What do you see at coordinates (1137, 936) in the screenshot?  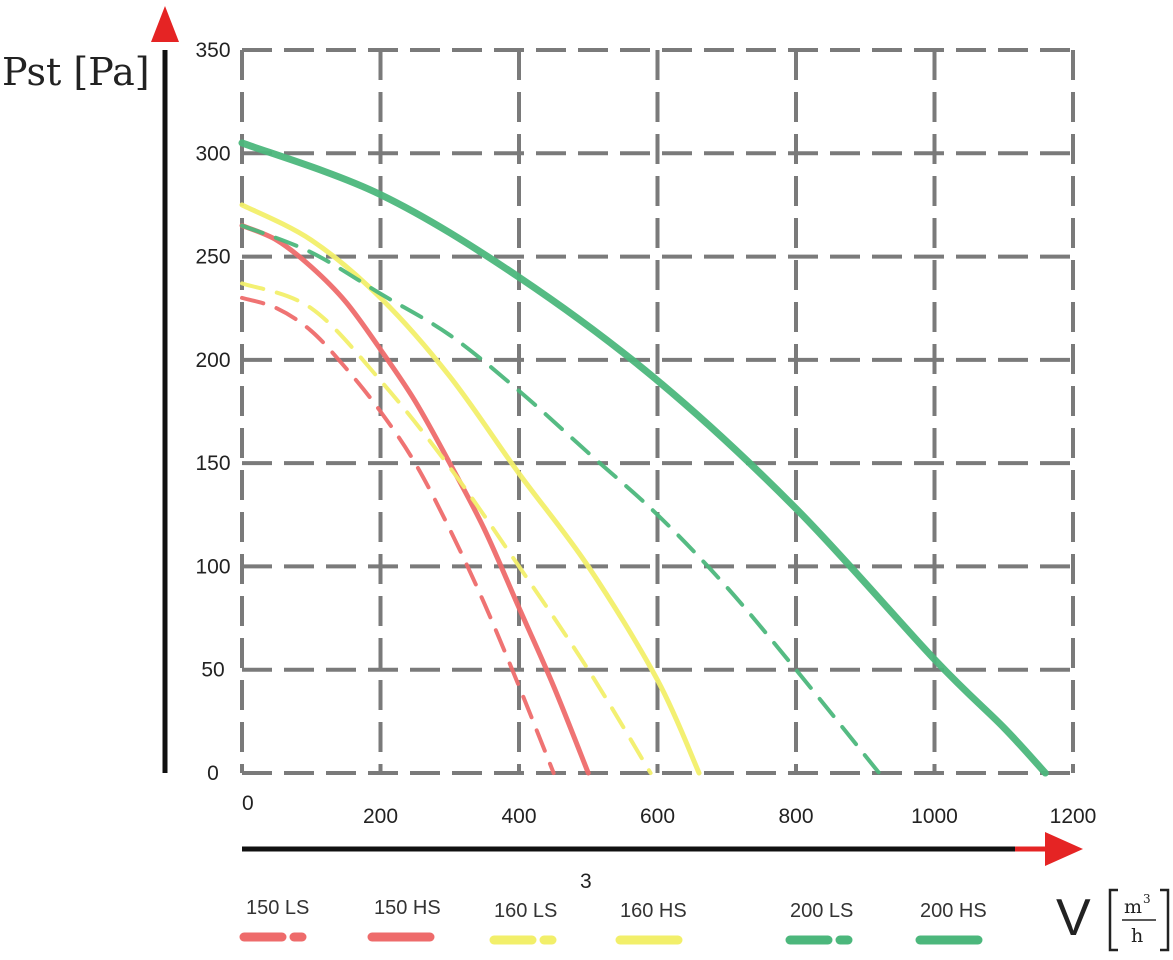 I see `unit-denominator: h` at bounding box center [1137, 936].